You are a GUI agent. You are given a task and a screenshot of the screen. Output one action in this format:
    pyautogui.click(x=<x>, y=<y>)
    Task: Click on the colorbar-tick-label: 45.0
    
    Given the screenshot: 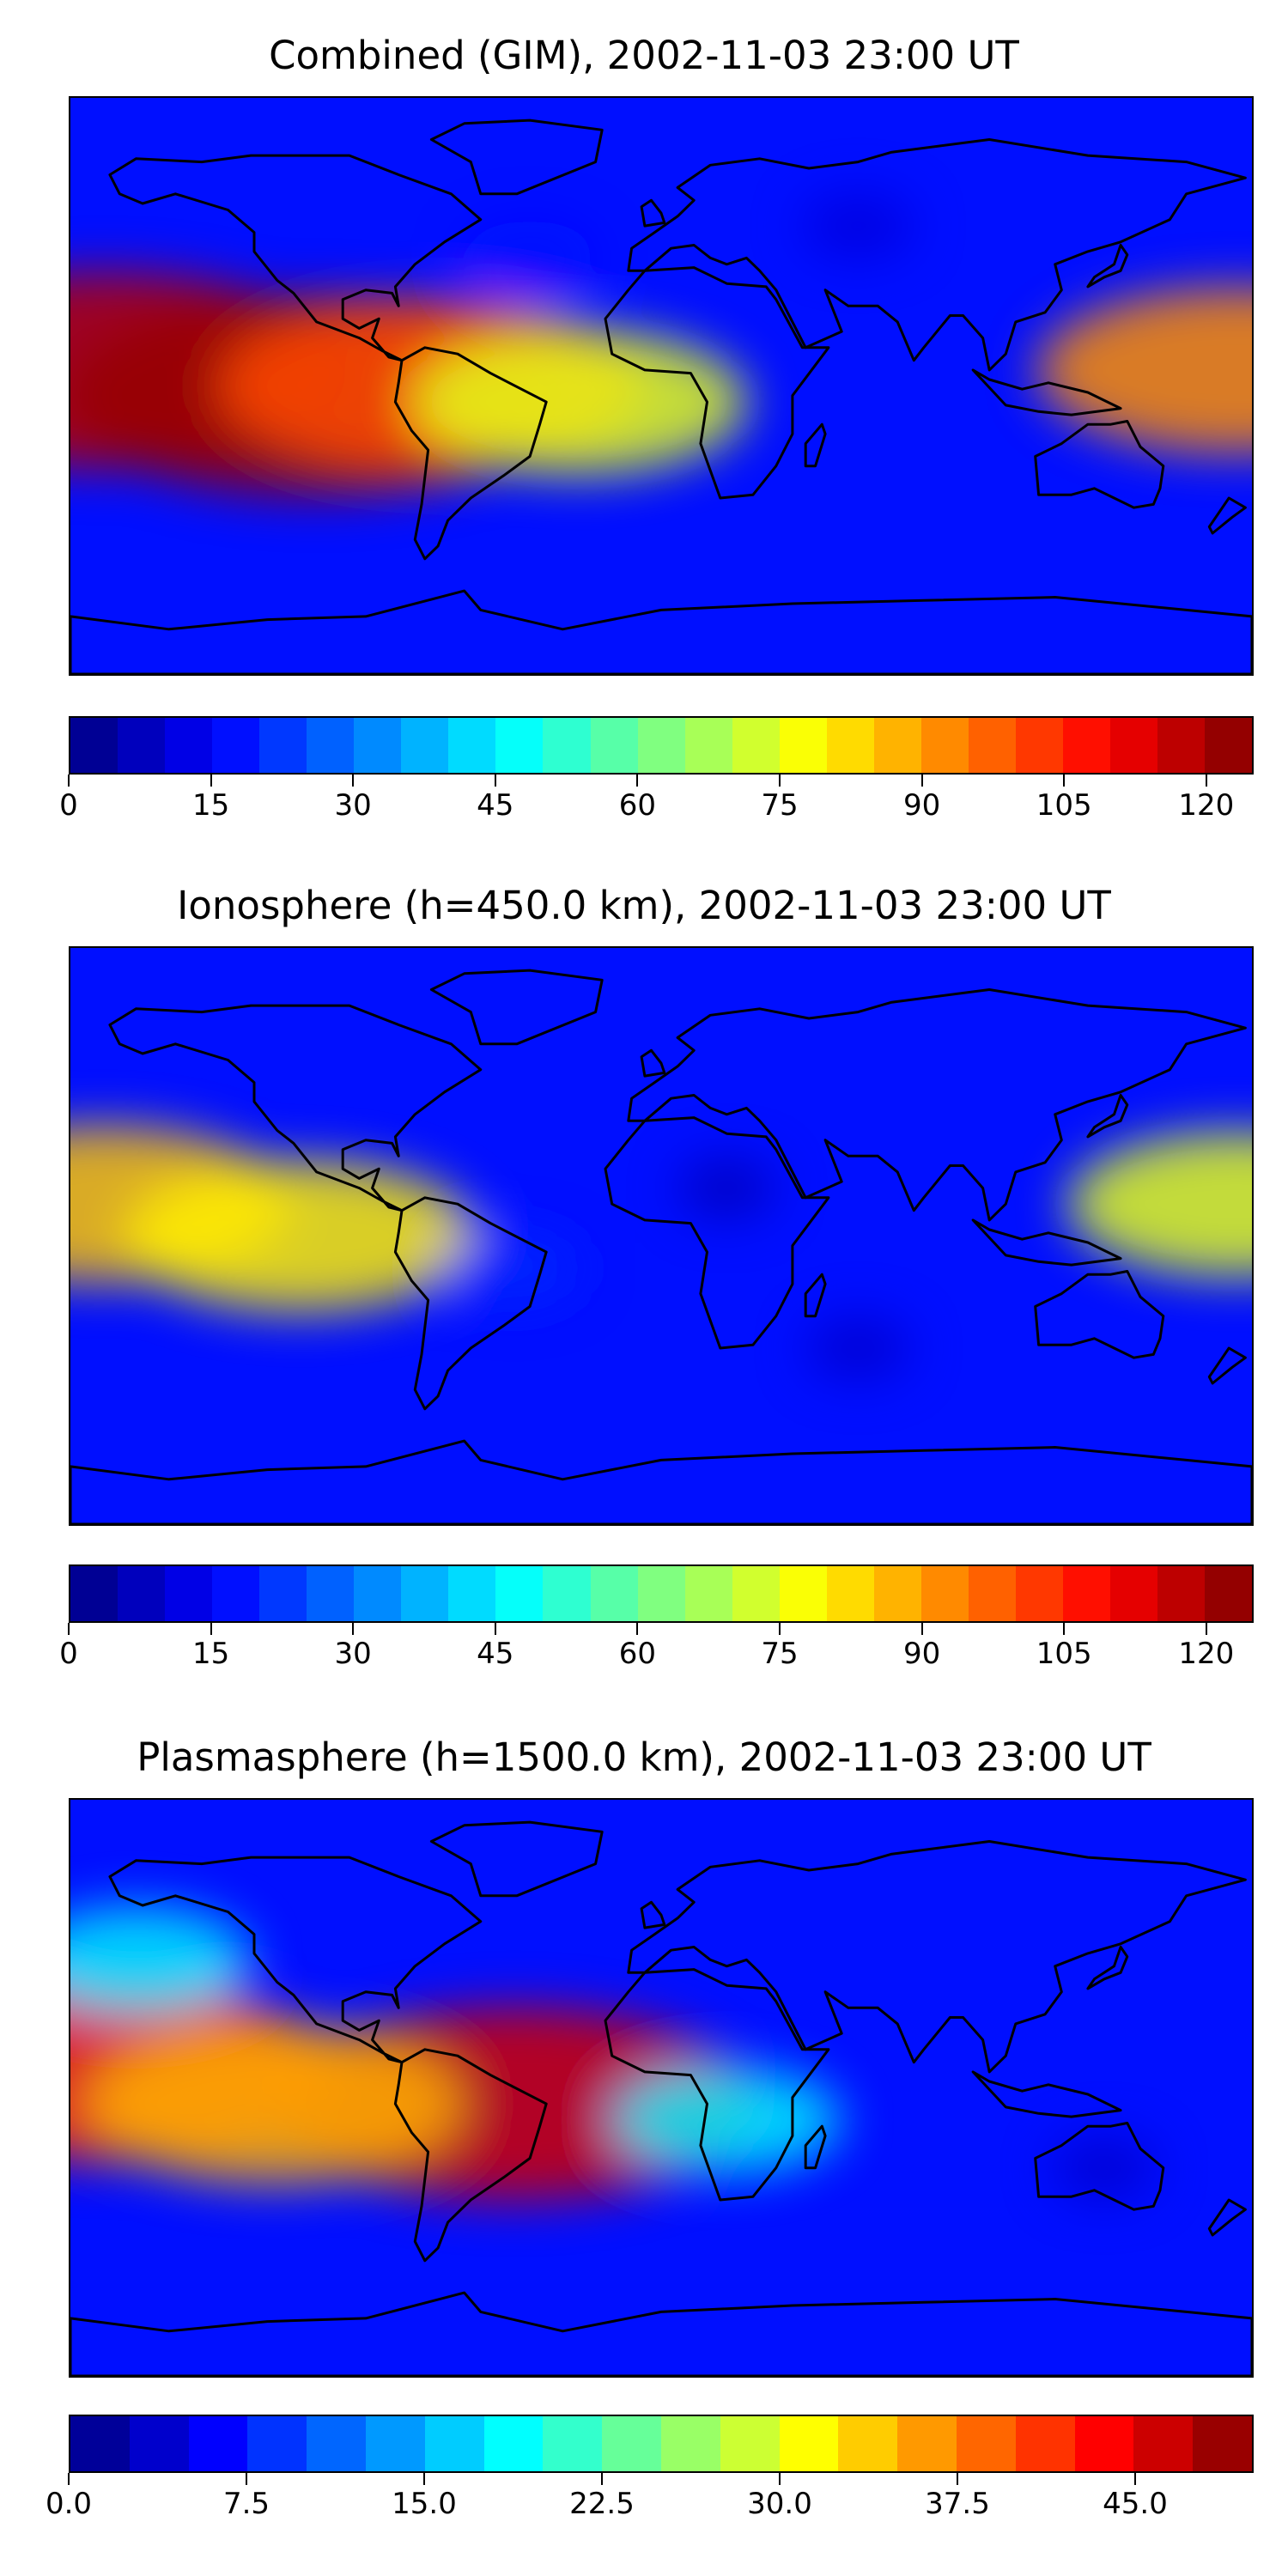 What is the action you would take?
    pyautogui.click(x=1135, y=2504)
    